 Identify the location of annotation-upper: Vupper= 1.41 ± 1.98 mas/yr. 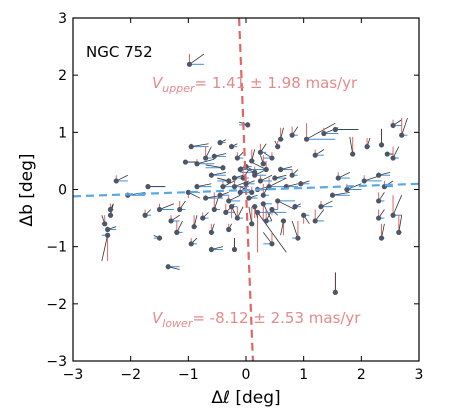
(255, 84).